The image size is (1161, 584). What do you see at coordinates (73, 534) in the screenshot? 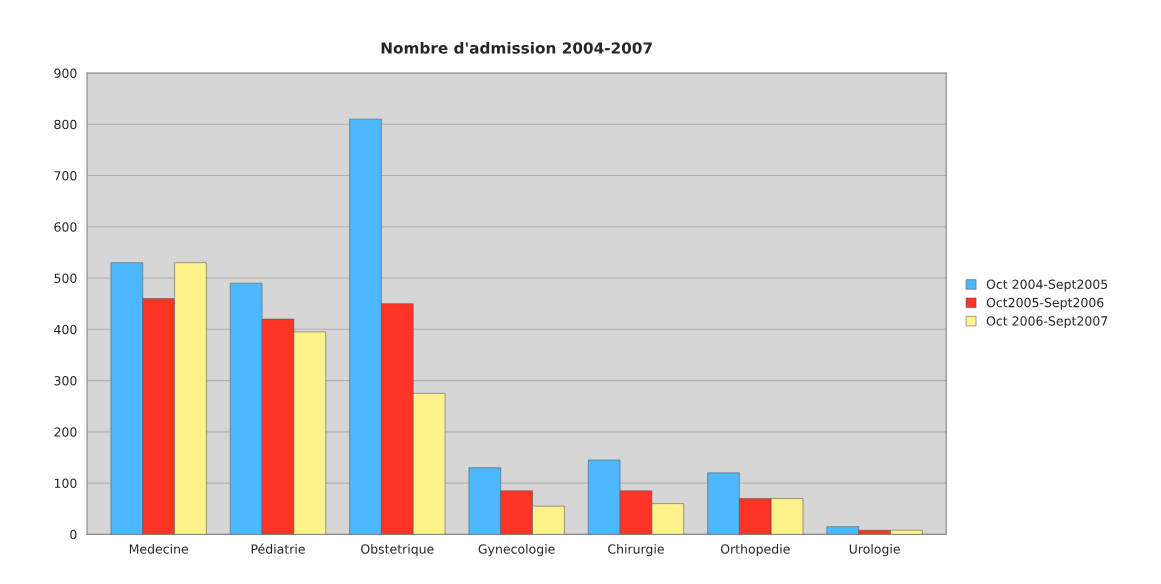
I see `y-tick-label: 0` at bounding box center [73, 534].